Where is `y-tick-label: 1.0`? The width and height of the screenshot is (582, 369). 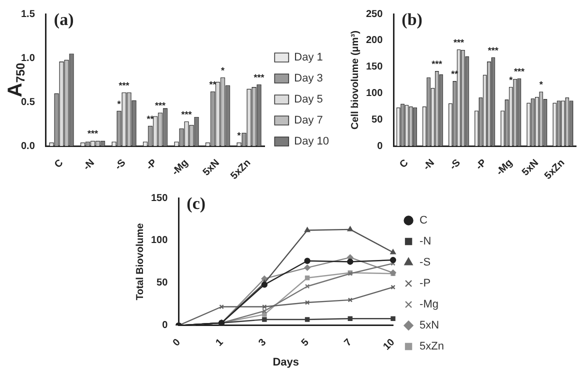 y-tick-label: 1.0 is located at coordinates (28, 58).